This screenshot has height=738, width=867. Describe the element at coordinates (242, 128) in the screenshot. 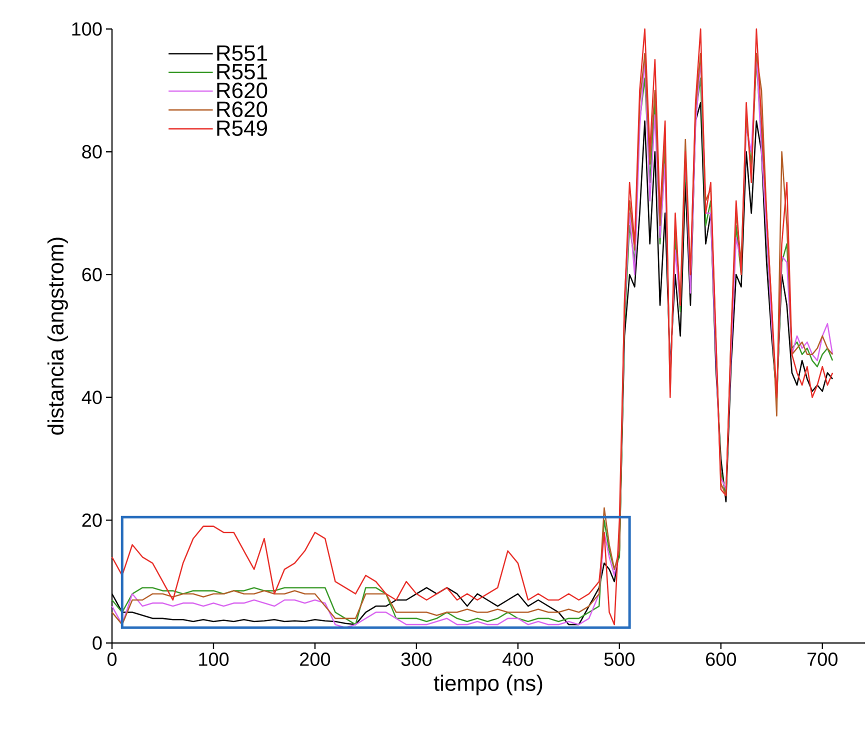

I see `legend-label: R549` at that location.